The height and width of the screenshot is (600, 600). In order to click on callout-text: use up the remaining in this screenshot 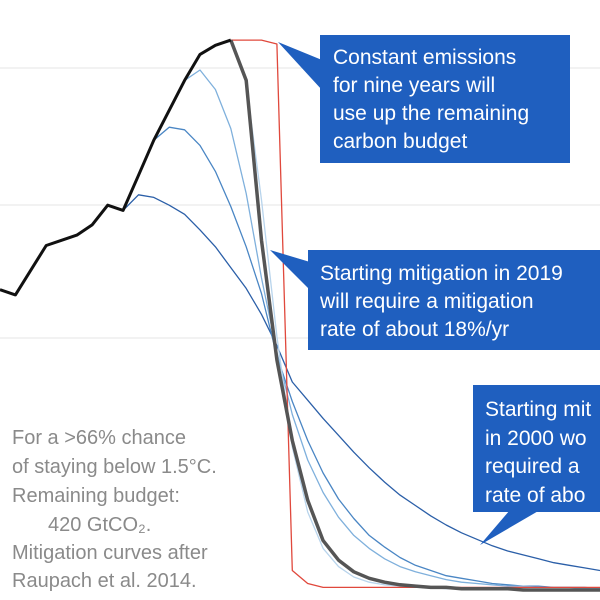, I will do `click(431, 113)`.